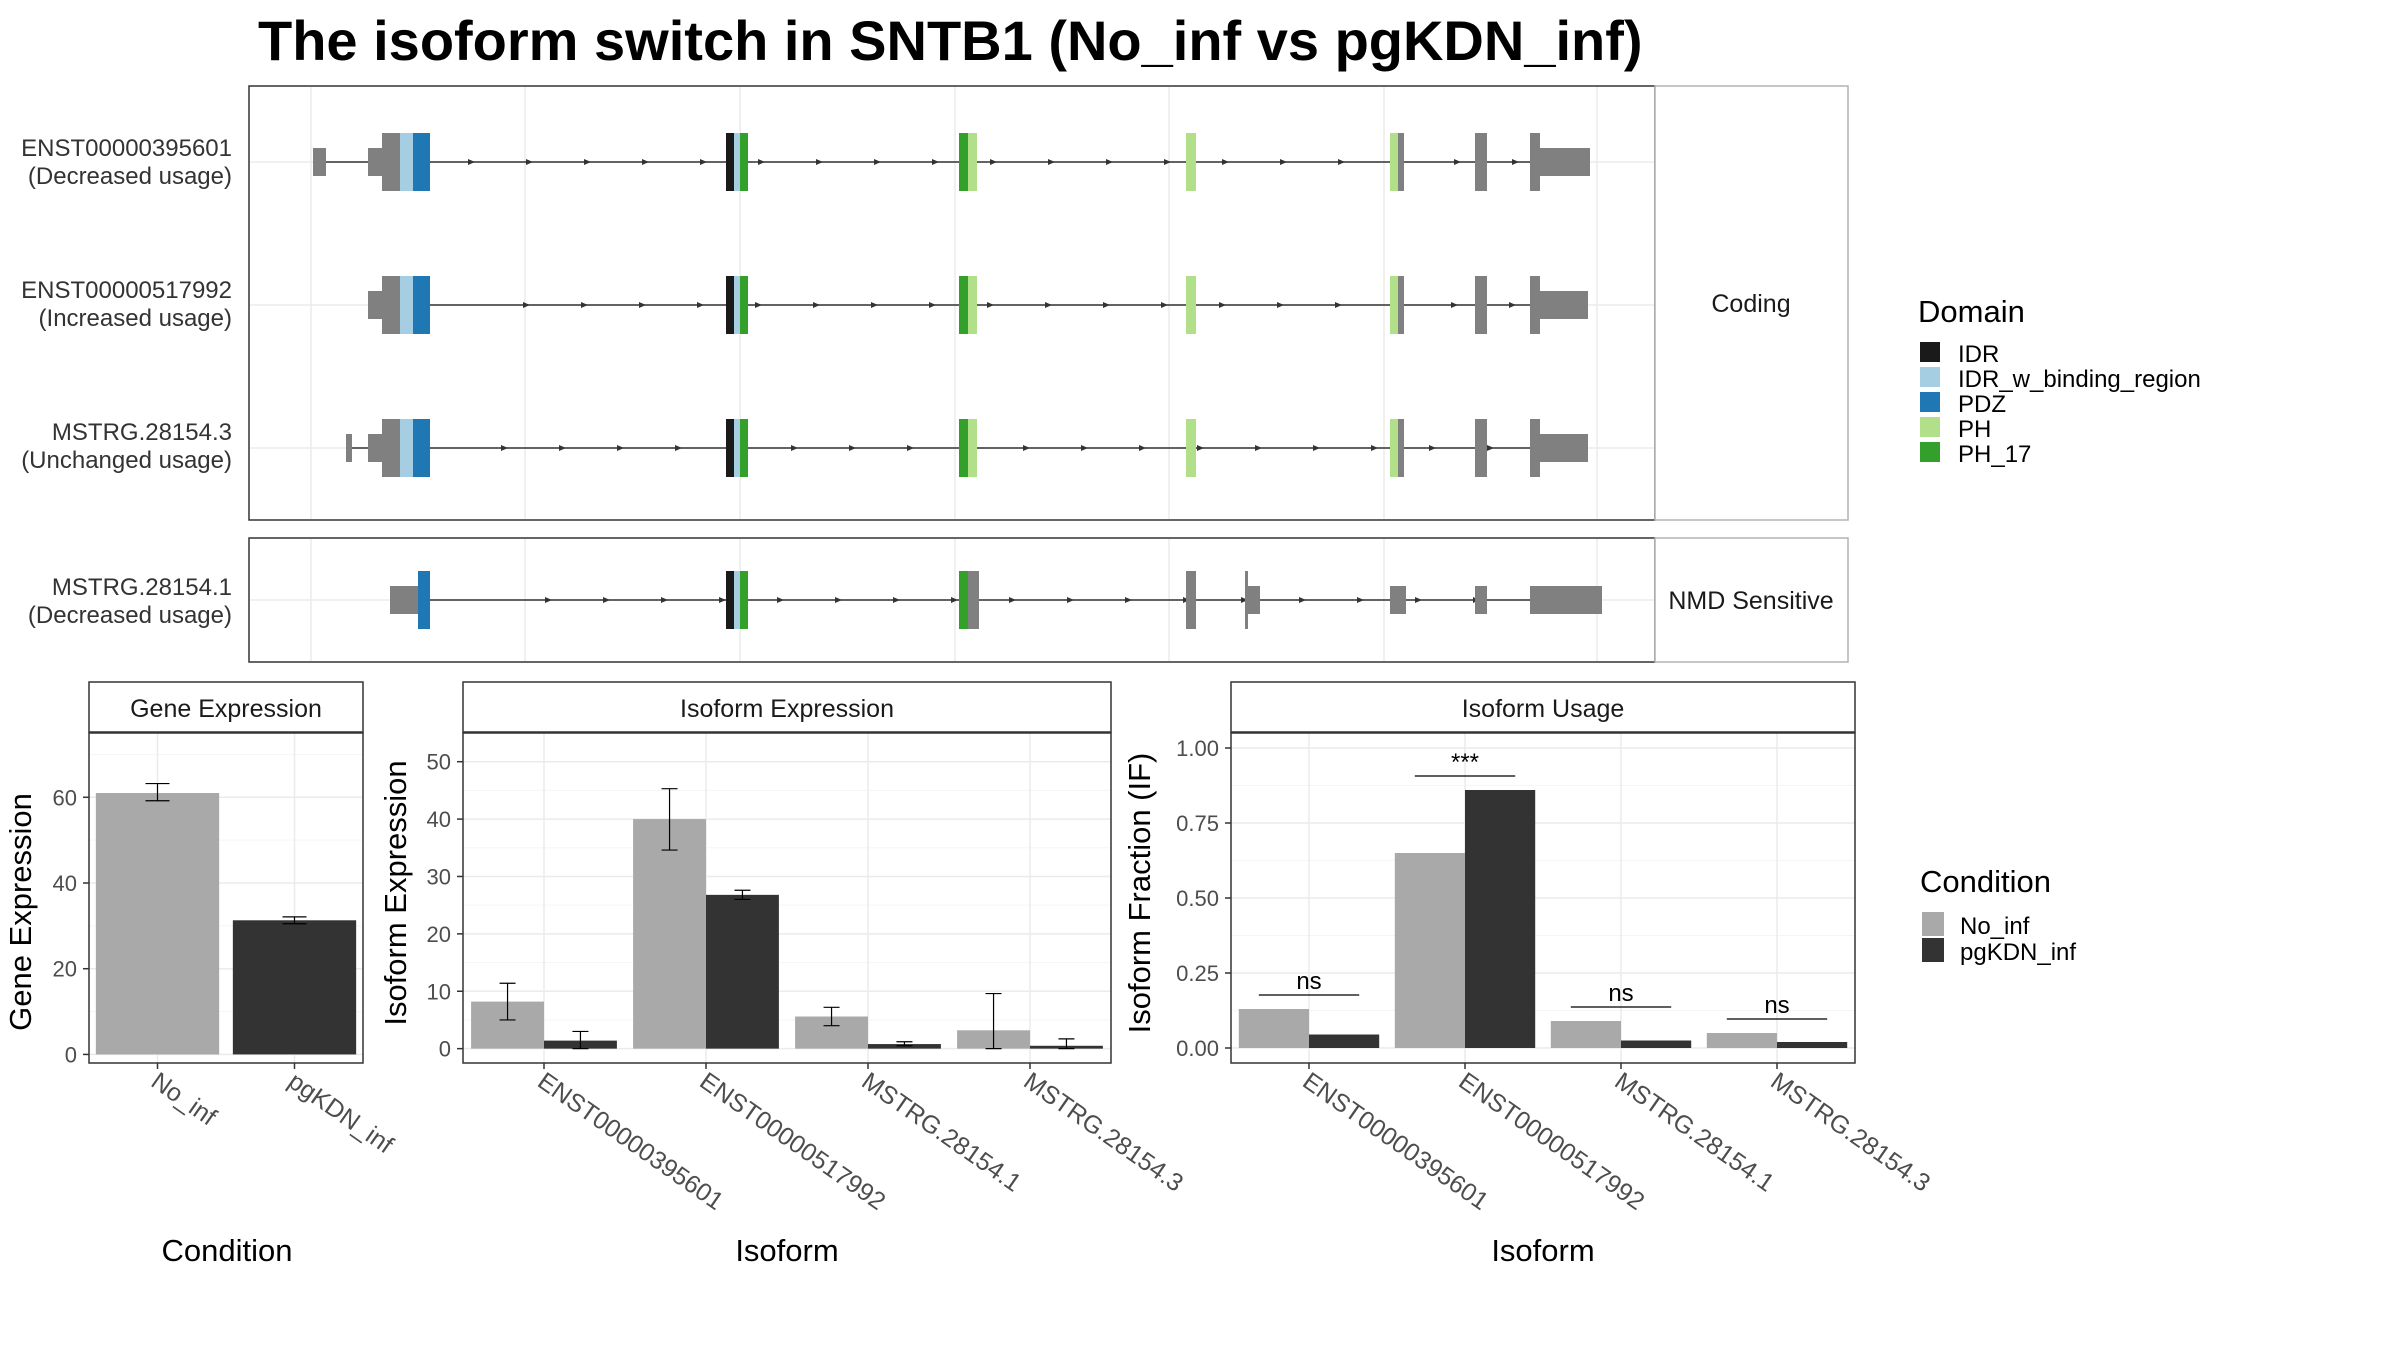 The height and width of the screenshot is (1350, 2400). What do you see at coordinates (1999, 952) in the screenshot?
I see `legend-item: pgKDN_inf` at bounding box center [1999, 952].